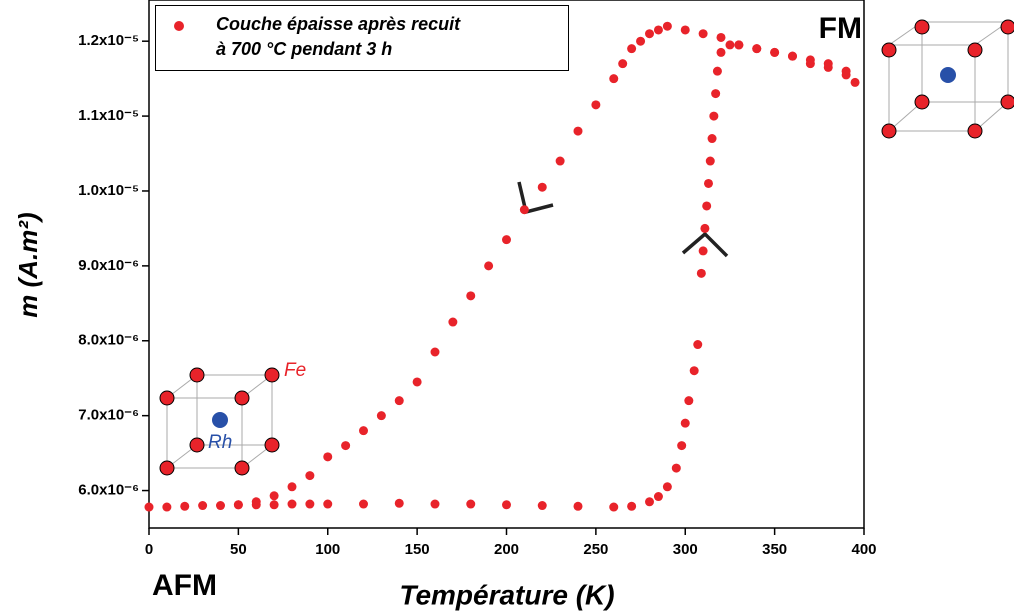 The width and height of the screenshot is (1014, 616). Describe the element at coordinates (506, 594) in the screenshot. I see `x-axis-title: Température (K)` at that location.